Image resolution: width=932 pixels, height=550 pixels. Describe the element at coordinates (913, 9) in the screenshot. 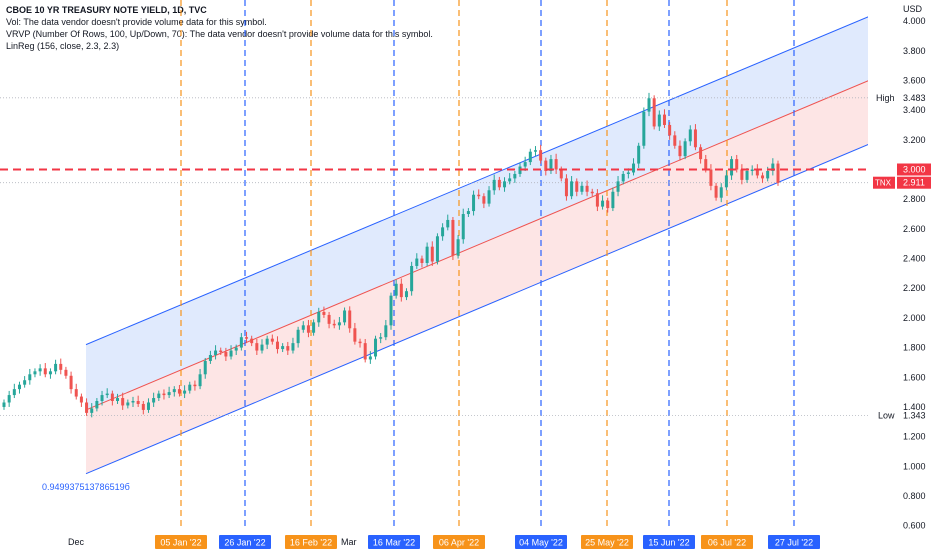

I see `price-axis-currency: USD` at that location.